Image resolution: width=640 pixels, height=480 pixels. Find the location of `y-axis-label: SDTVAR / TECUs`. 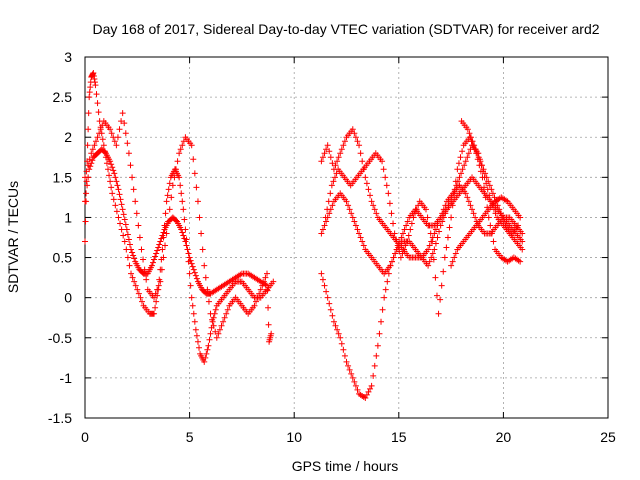

y-axis-label: SDTVAR / TECUs is located at coordinates (13, 237).